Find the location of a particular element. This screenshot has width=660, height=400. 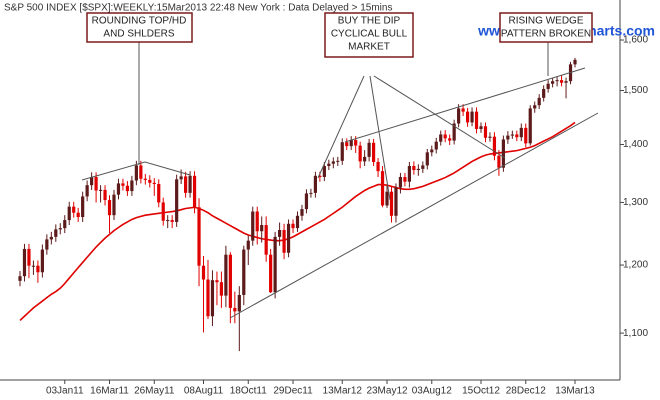

x-tick-label: 08Aug11 is located at coordinates (204, 391).